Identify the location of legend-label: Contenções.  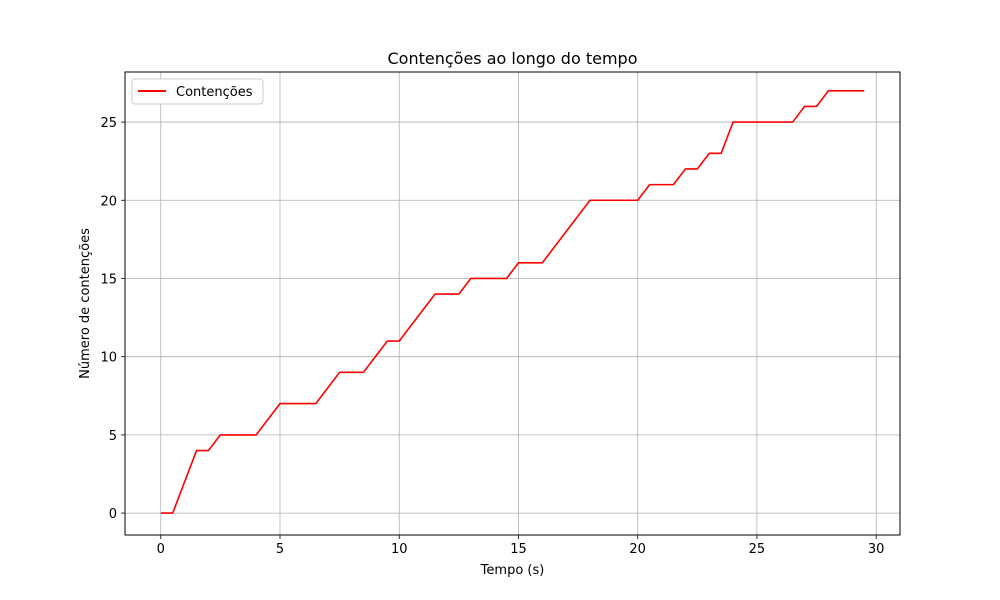
(214, 92).